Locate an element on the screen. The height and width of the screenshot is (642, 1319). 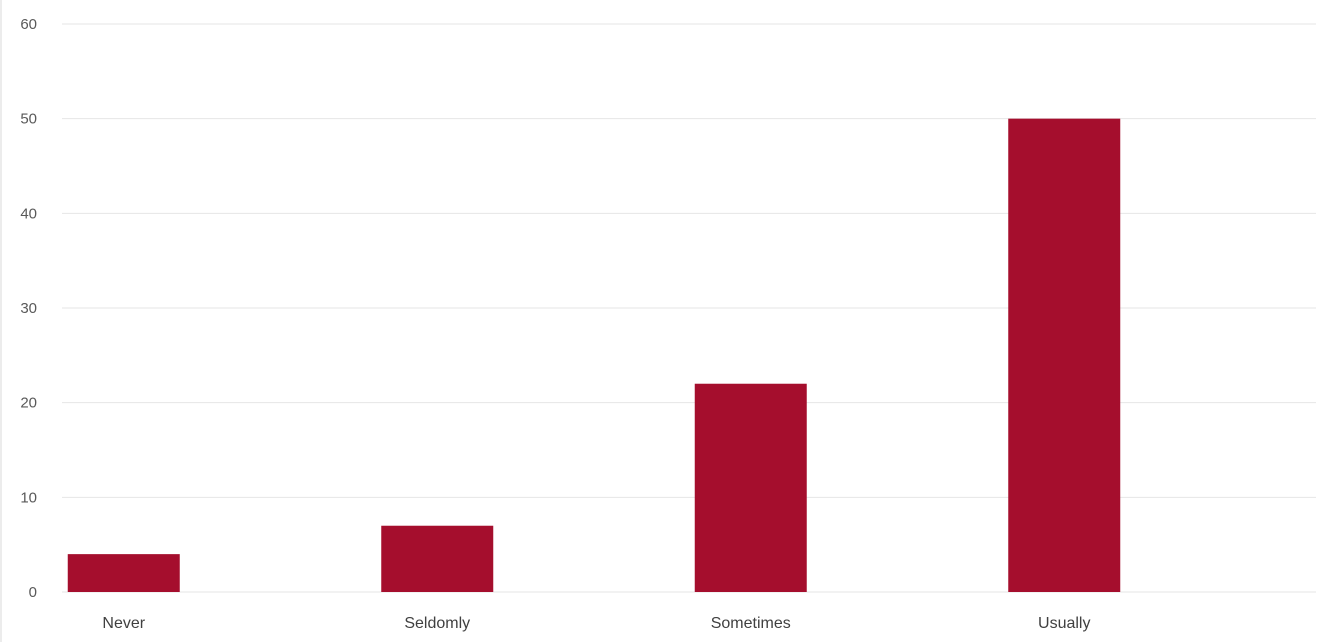
bar-seldomly is located at coordinates (437, 558).